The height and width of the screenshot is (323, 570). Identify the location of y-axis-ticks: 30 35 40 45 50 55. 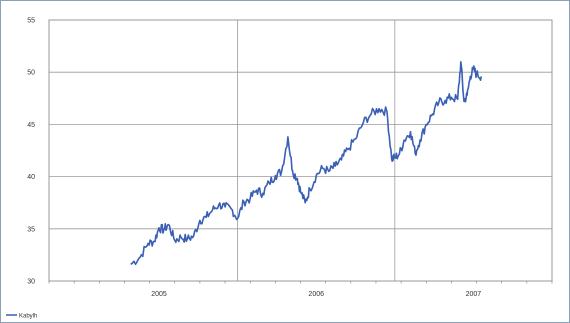
(31, 152).